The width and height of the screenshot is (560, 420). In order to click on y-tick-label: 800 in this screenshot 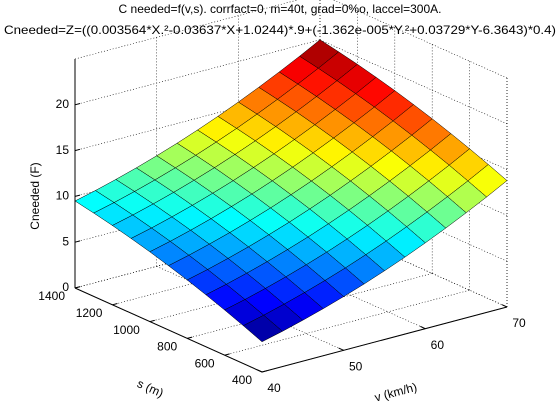, I will do `click(167, 347)`.